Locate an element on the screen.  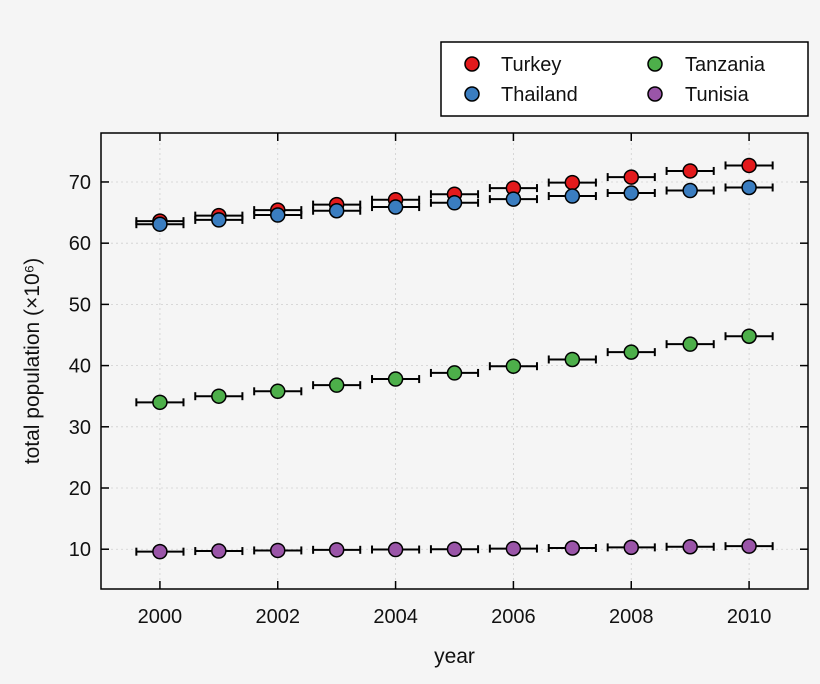
x-tick-label: 2002 is located at coordinates (278, 617).